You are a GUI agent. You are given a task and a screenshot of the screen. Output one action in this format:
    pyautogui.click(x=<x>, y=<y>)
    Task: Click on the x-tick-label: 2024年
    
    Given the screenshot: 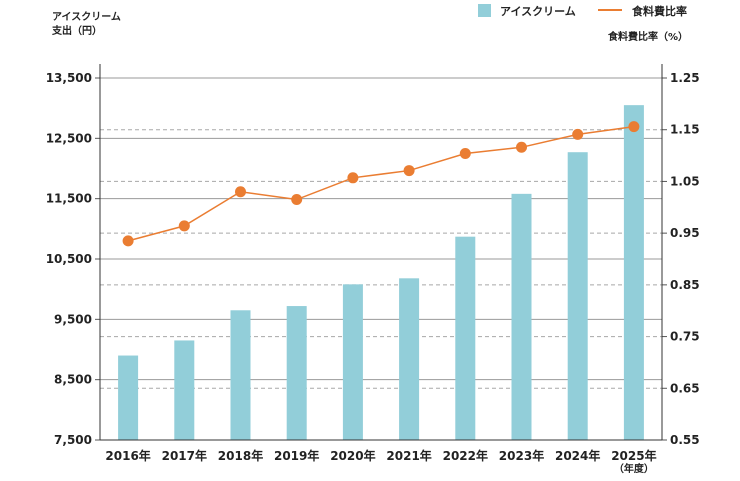 What is the action you would take?
    pyautogui.click(x=577, y=455)
    